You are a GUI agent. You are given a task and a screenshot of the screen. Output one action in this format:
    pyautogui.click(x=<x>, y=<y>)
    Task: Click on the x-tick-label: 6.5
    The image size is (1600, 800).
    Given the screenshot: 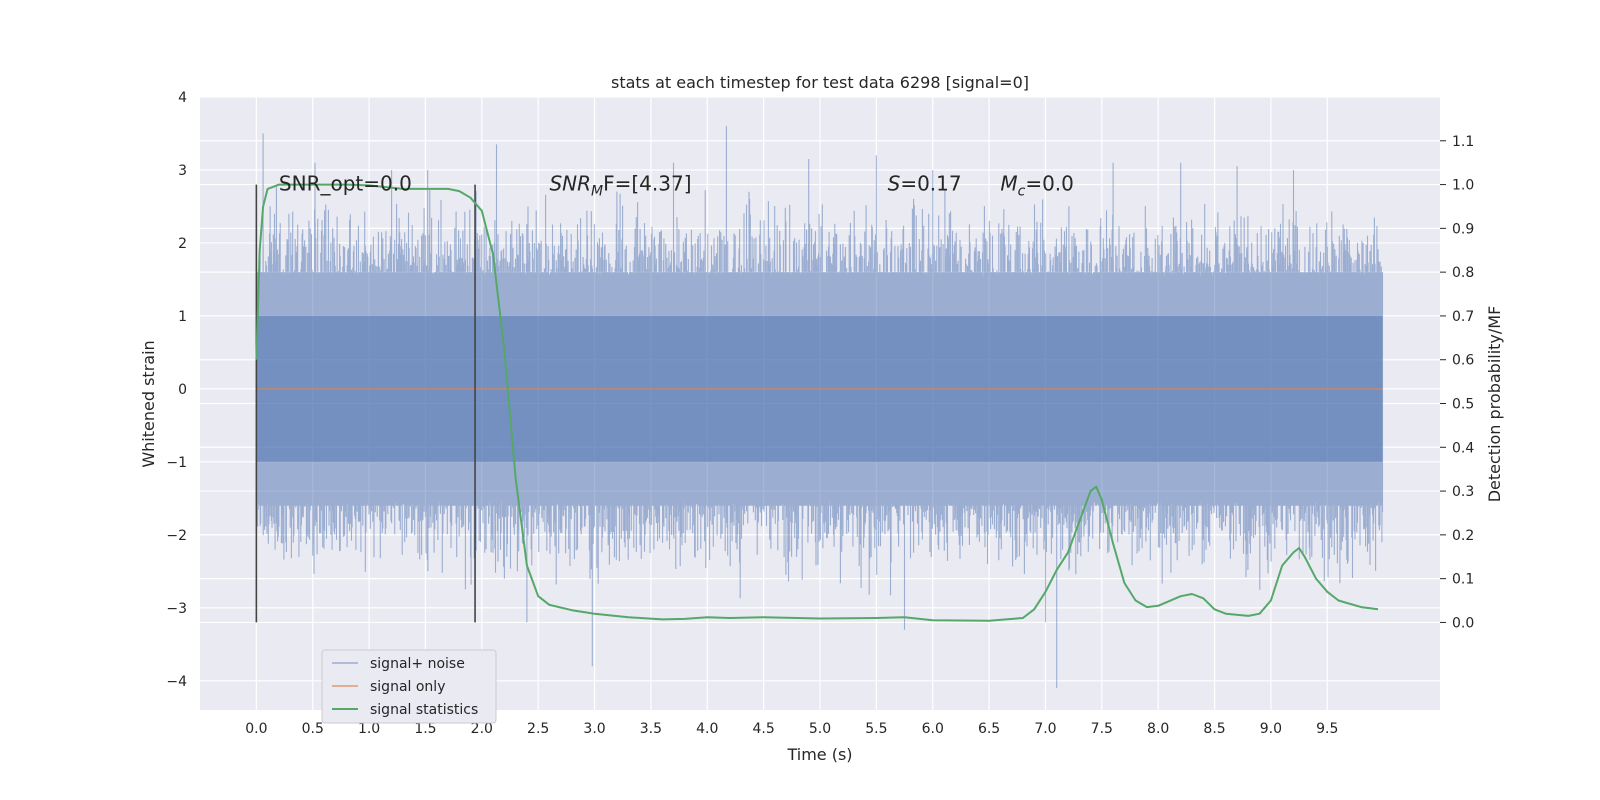 What is the action you would take?
    pyautogui.click(x=989, y=729)
    